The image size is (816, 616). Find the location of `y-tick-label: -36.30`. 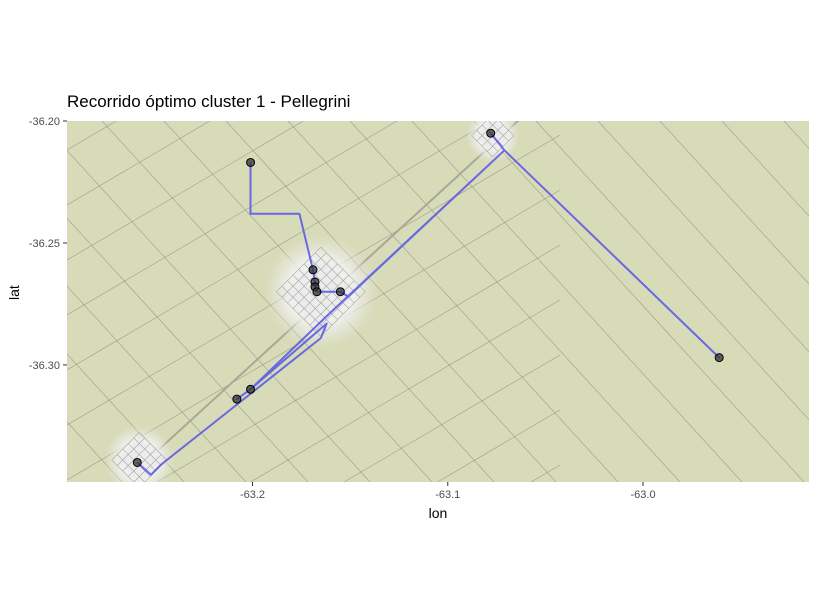

y-tick-label: -36.30 is located at coordinates (44, 366).